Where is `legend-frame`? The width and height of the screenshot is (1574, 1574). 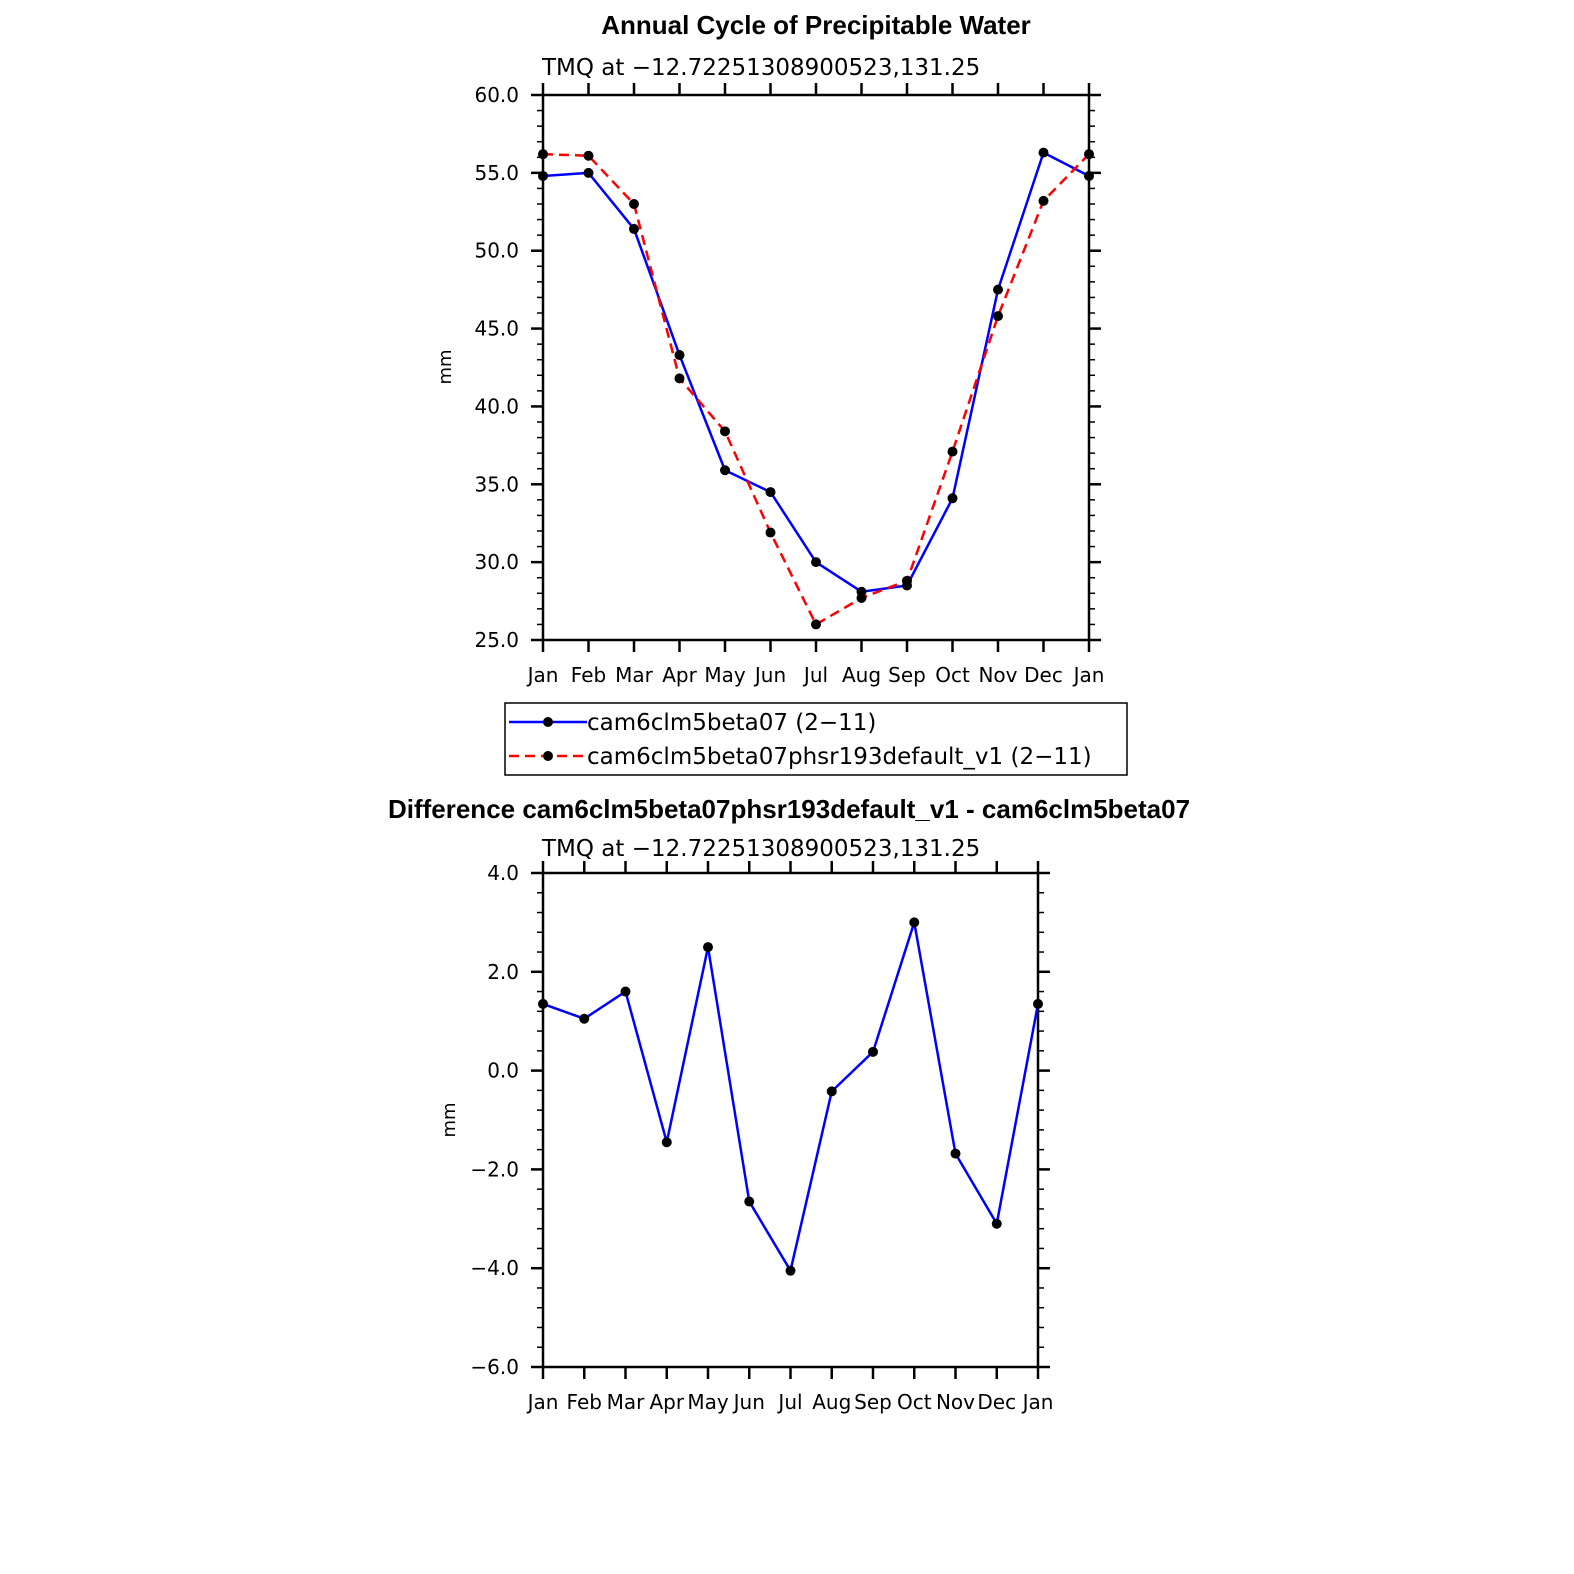
legend-frame is located at coordinates (816, 739).